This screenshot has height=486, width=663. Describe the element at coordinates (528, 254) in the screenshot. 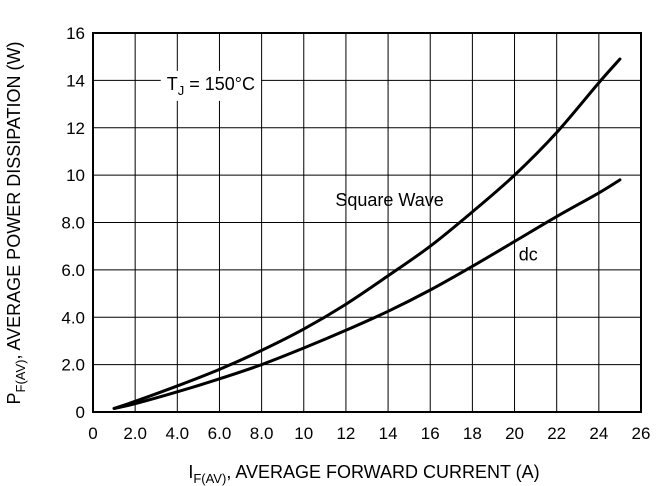

I see `annotation-dc: dc` at that location.